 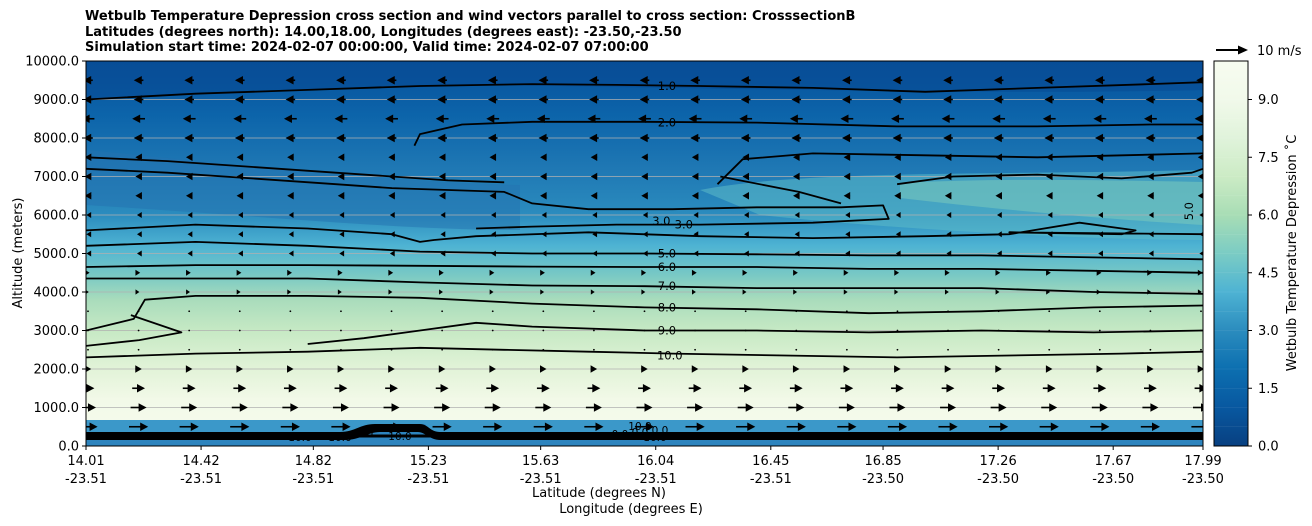 What do you see at coordinates (667, 123) in the screenshot?
I see `contour-label: 2.0` at bounding box center [667, 123].